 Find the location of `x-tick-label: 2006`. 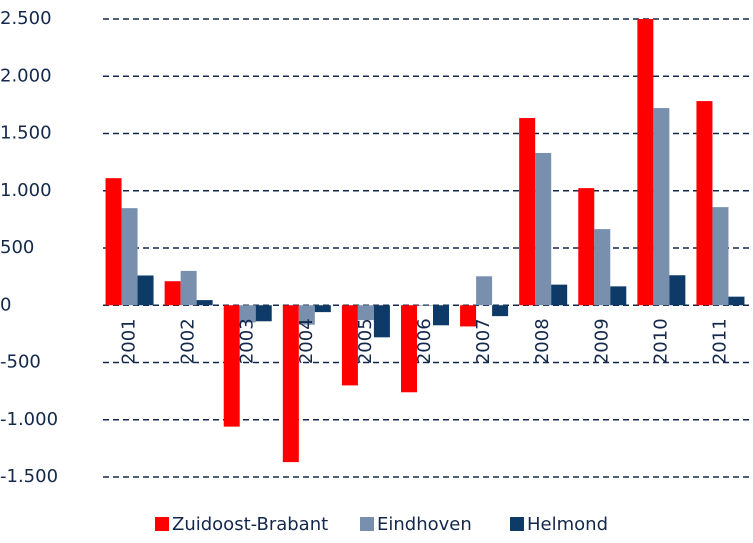

x-tick-label: 2006 is located at coordinates (424, 341).